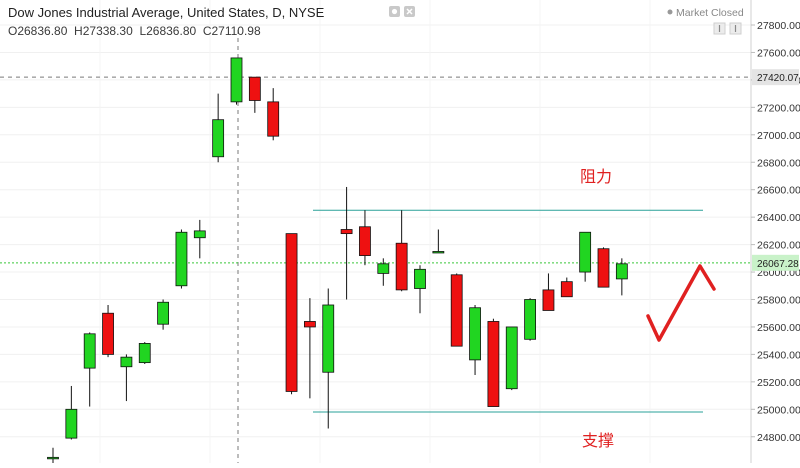 This screenshot has width=800, height=468. Describe the element at coordinates (735, 28) in the screenshot. I see `scale-up-icon` at that location.